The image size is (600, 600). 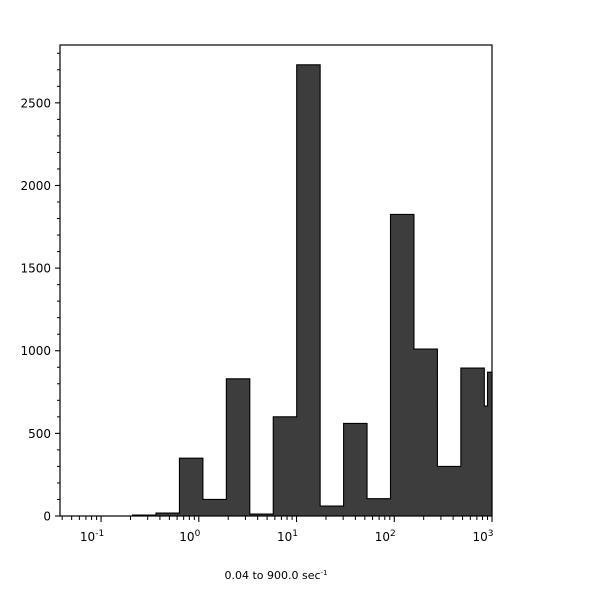 I want to click on x-axis-title-text: 0.04 to 900.0 sec, so click(x=272, y=575).